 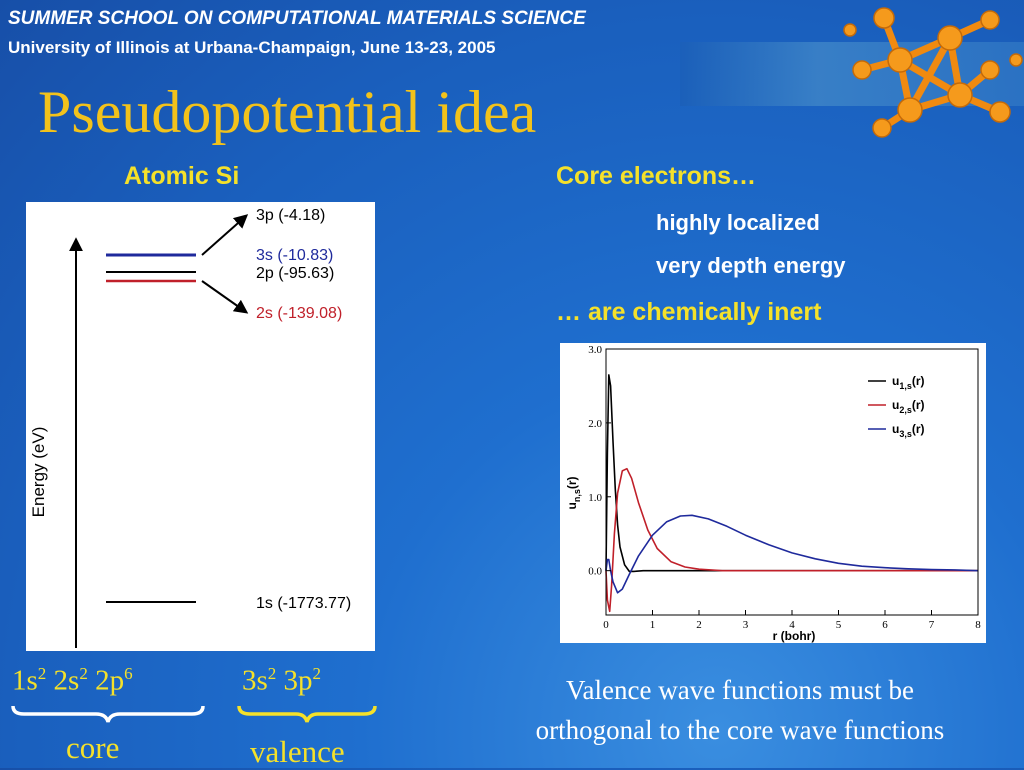 What do you see at coordinates (307, 714) in the screenshot?
I see `valence-brace-icon` at bounding box center [307, 714].